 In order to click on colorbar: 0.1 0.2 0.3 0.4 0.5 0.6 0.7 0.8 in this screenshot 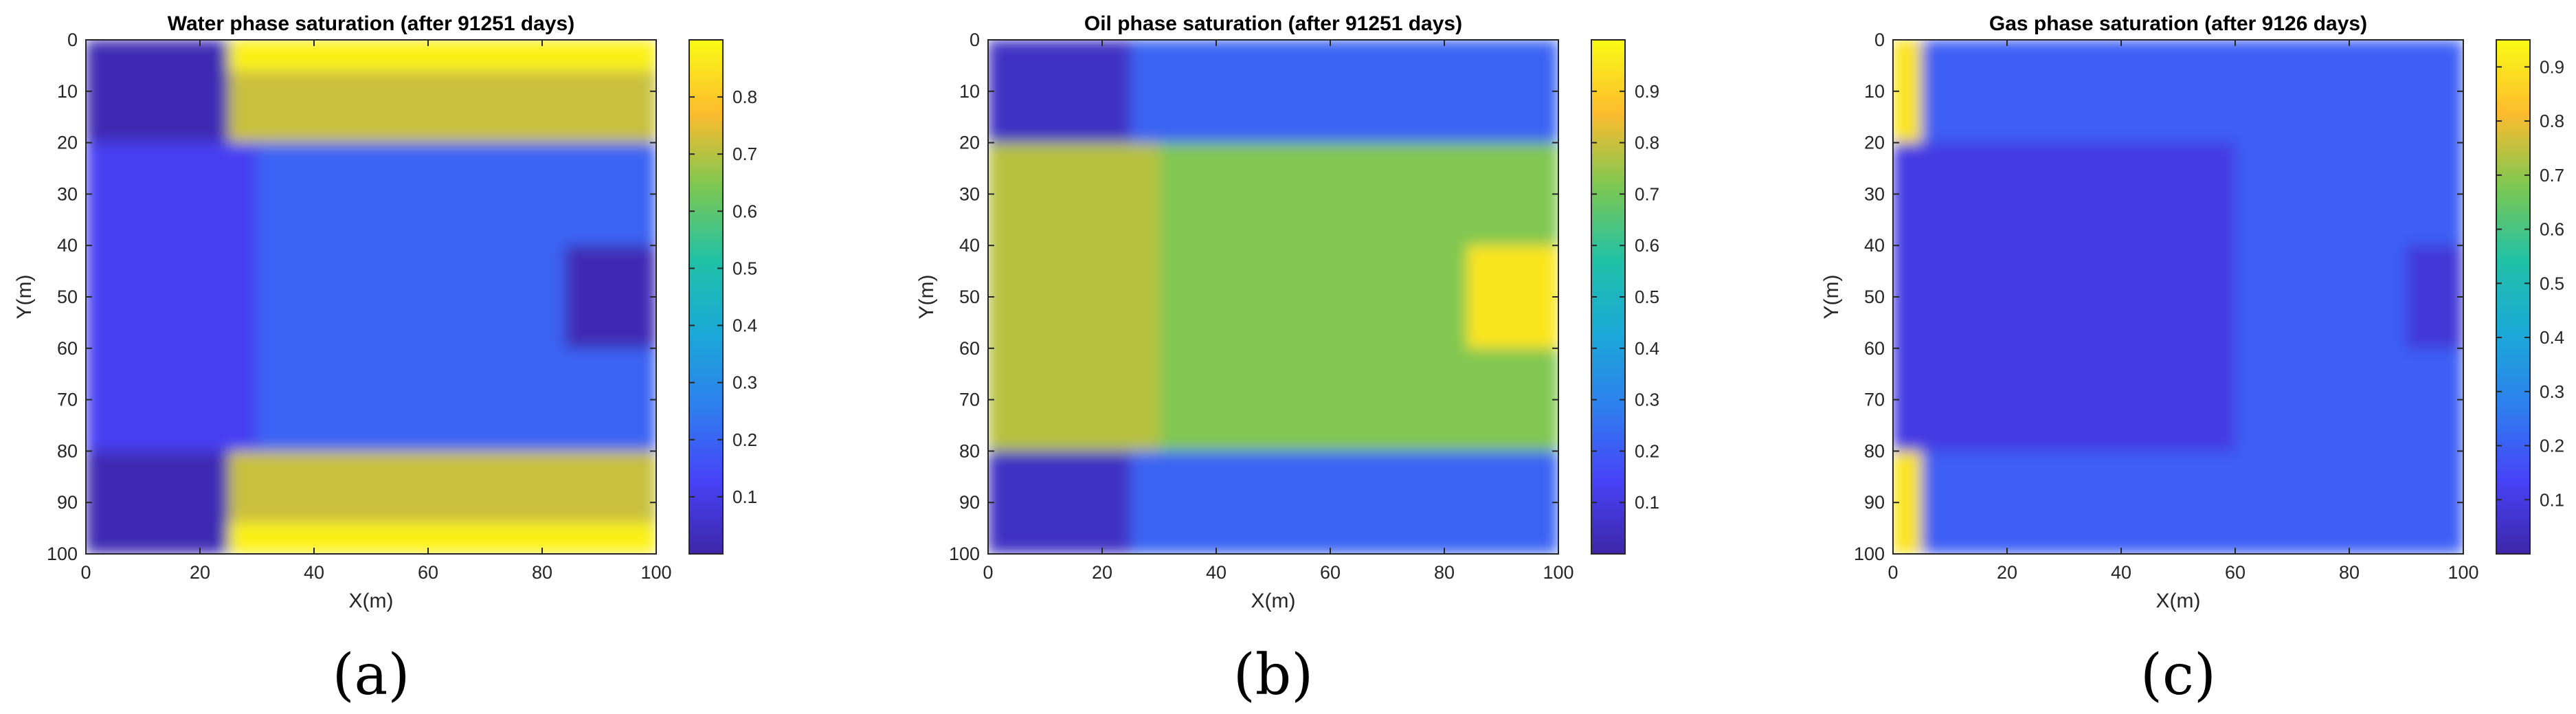, I will do `click(723, 297)`.